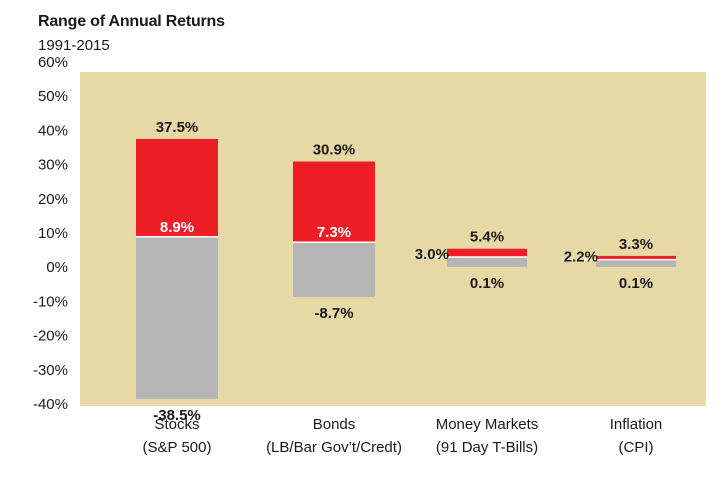 Image resolution: width=724 pixels, height=478 pixels. I want to click on y-tick-label: -10%, so click(50, 301).